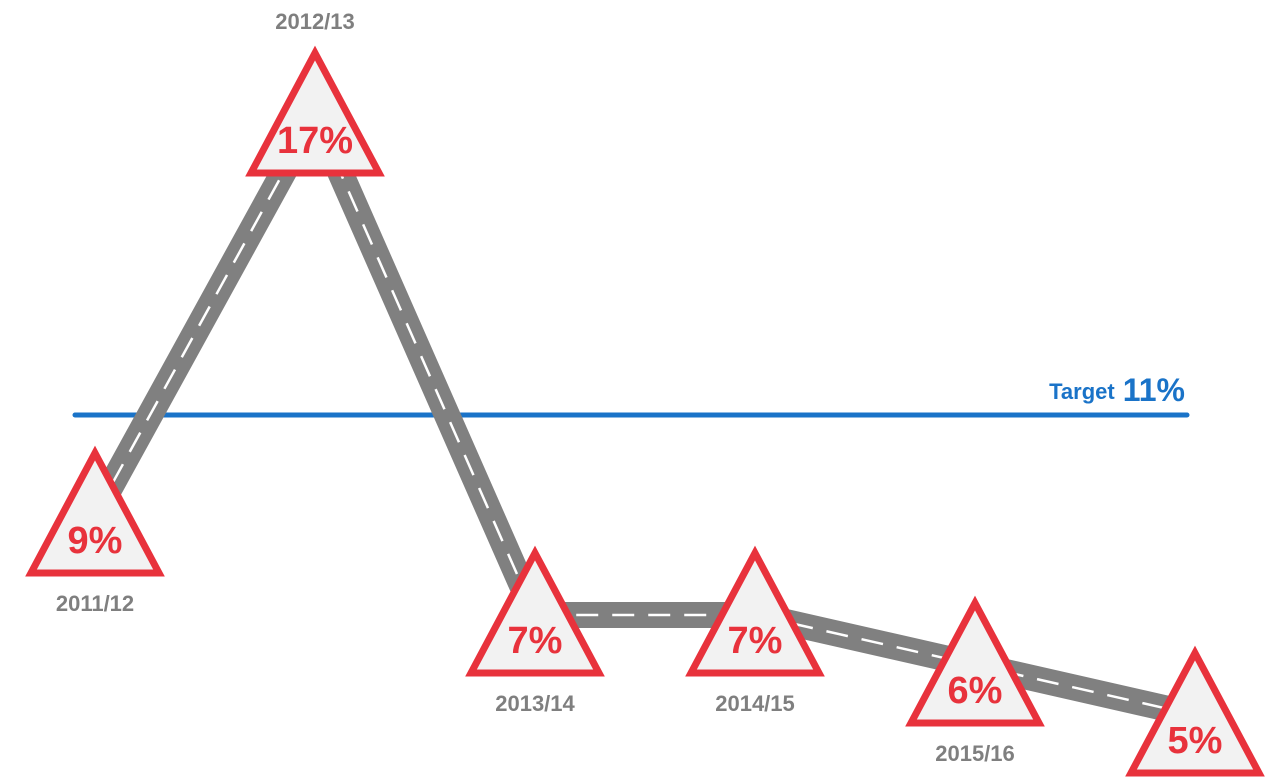  Describe the element at coordinates (975, 691) in the screenshot. I see `value-label: 6%` at that location.